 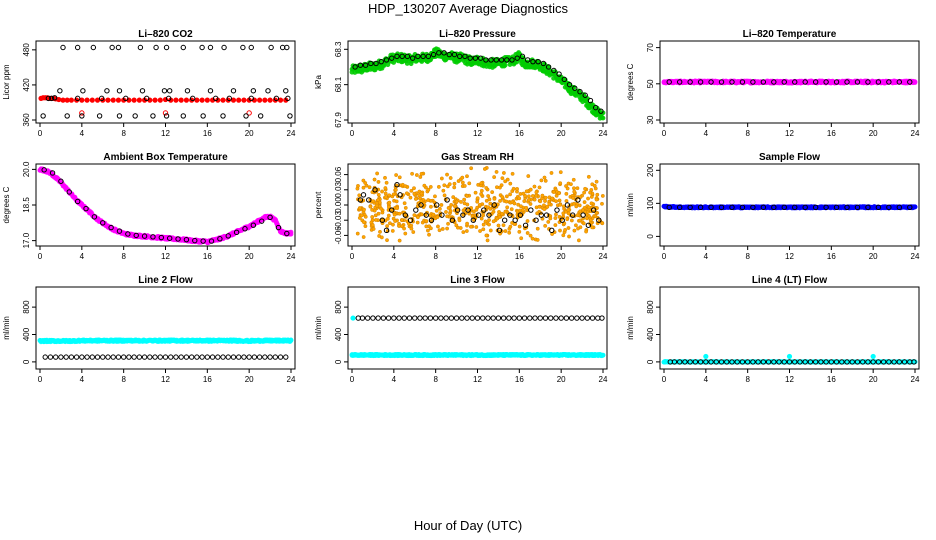 What do you see at coordinates (338, 189) in the screenshot?
I see `y-tick-label: 0.03` at bounding box center [338, 189].